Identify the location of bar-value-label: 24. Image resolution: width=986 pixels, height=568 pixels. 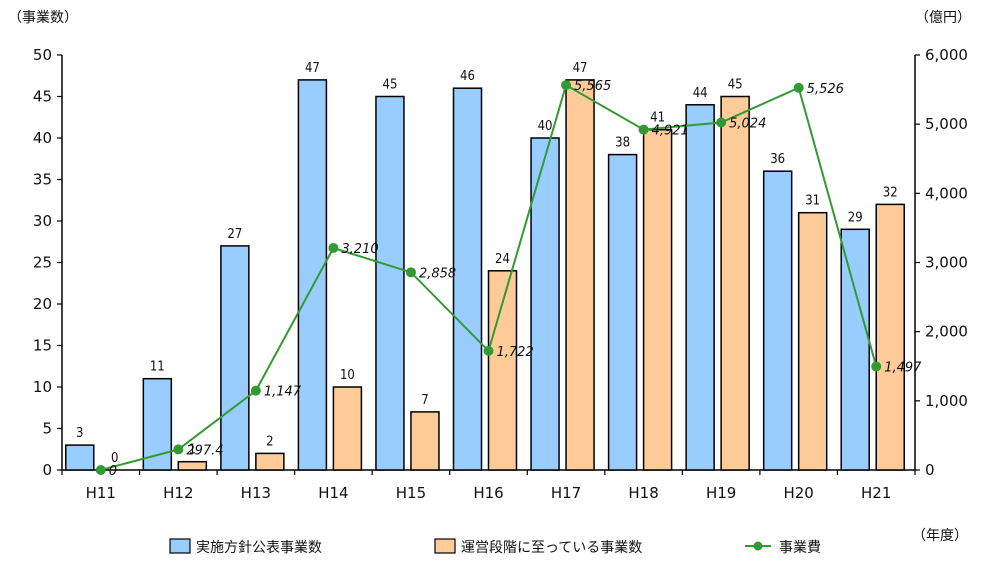
(502, 259).